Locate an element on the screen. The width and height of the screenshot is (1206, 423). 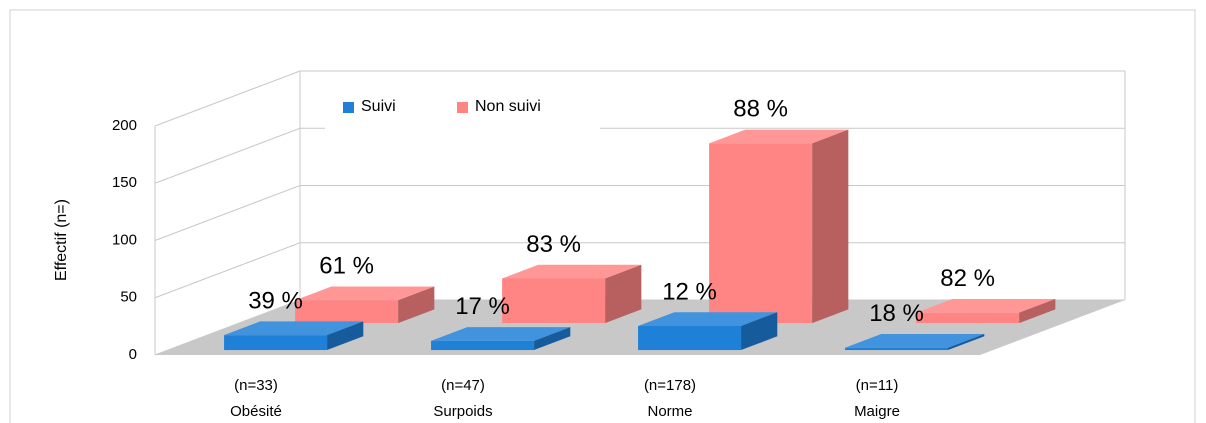
y-tick-label: 200 is located at coordinates (124, 125).